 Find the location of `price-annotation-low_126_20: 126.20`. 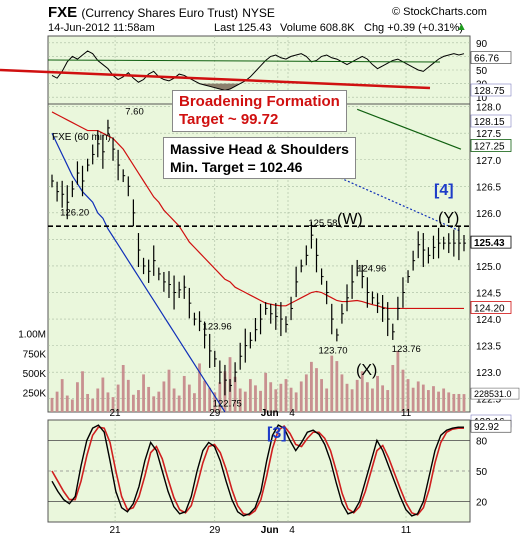

price-annotation-low_126_20: 126.20 is located at coordinates (74, 213).